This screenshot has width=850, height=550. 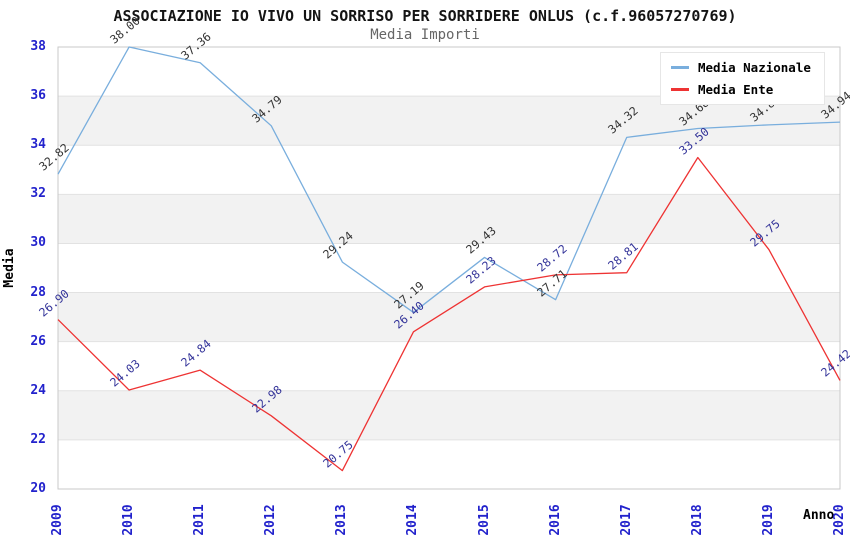 What do you see at coordinates (271, 520) in the screenshot?
I see `x-tick-label: 2012` at bounding box center [271, 520].